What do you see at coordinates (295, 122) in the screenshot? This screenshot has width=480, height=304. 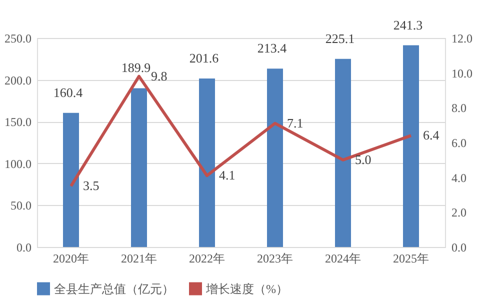 I see `data-label: 7.1` at bounding box center [295, 122].